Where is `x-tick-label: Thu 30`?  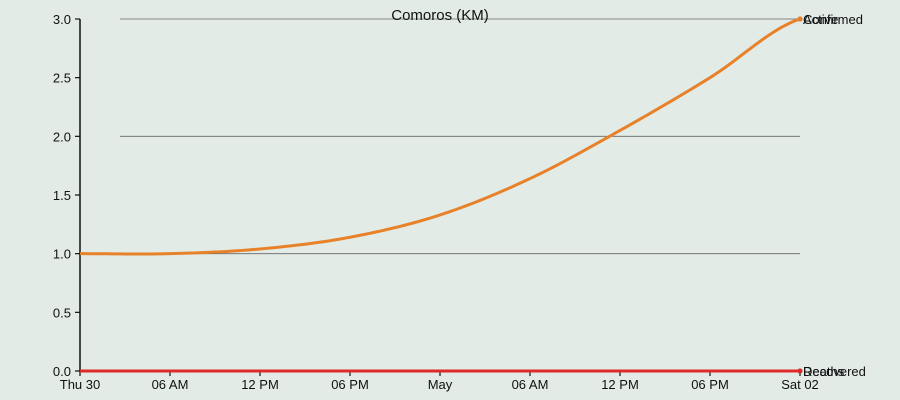 x-tick-label: Thu 30 is located at coordinates (80, 384).